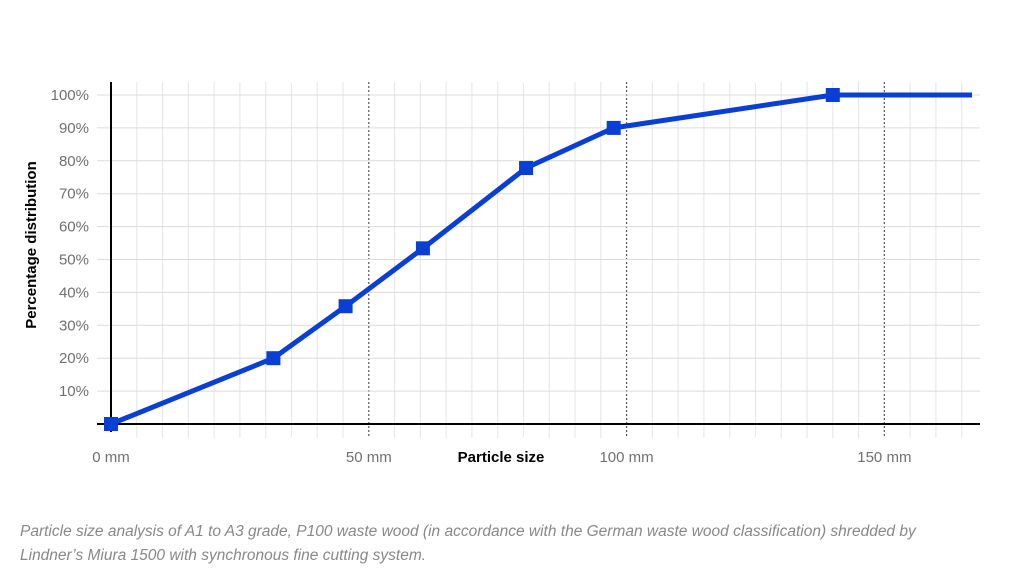  I want to click on y-tick-label: 100%, so click(70, 95).